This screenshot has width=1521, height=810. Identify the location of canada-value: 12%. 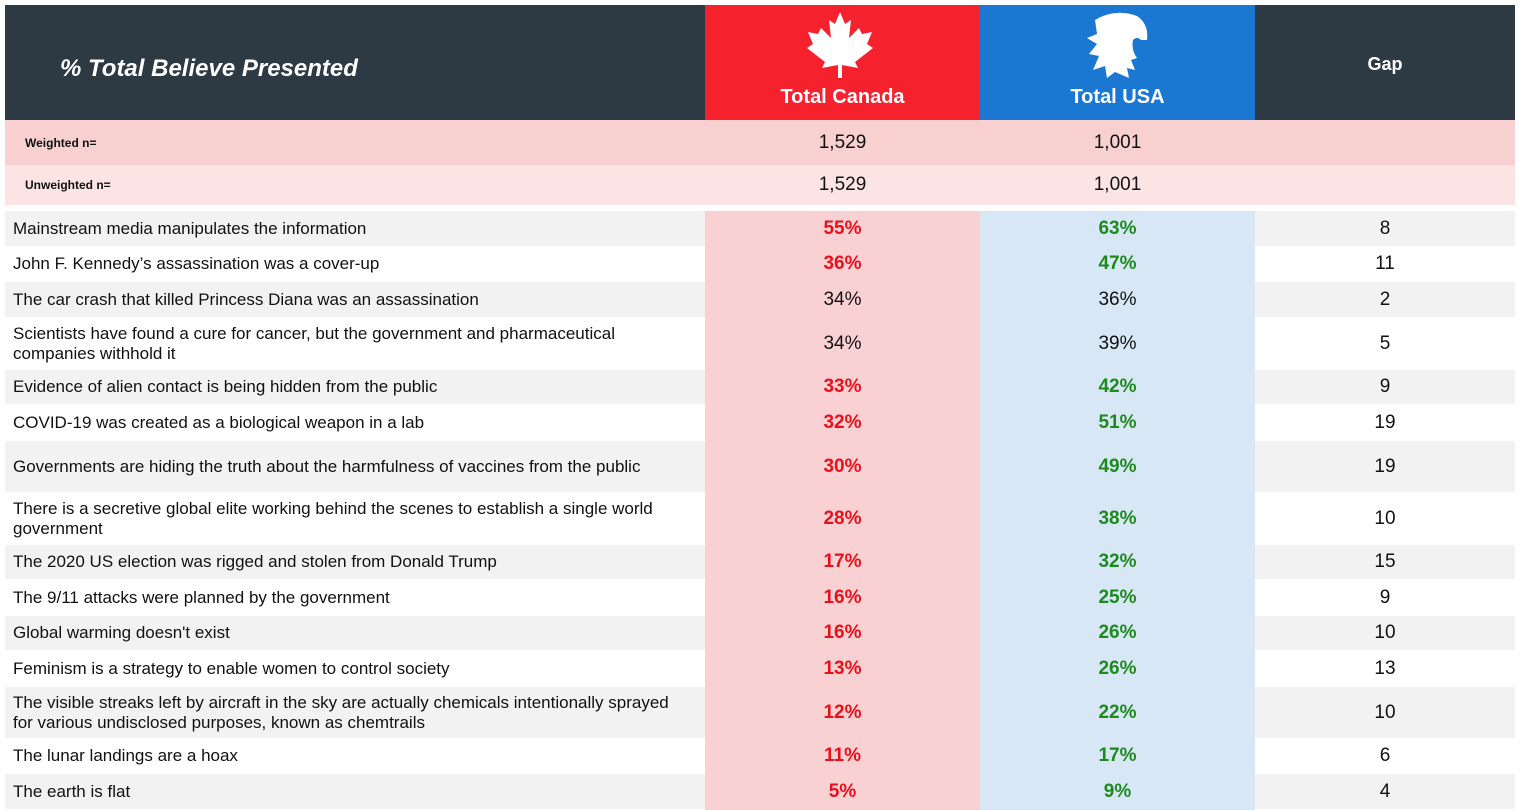
(842, 712).